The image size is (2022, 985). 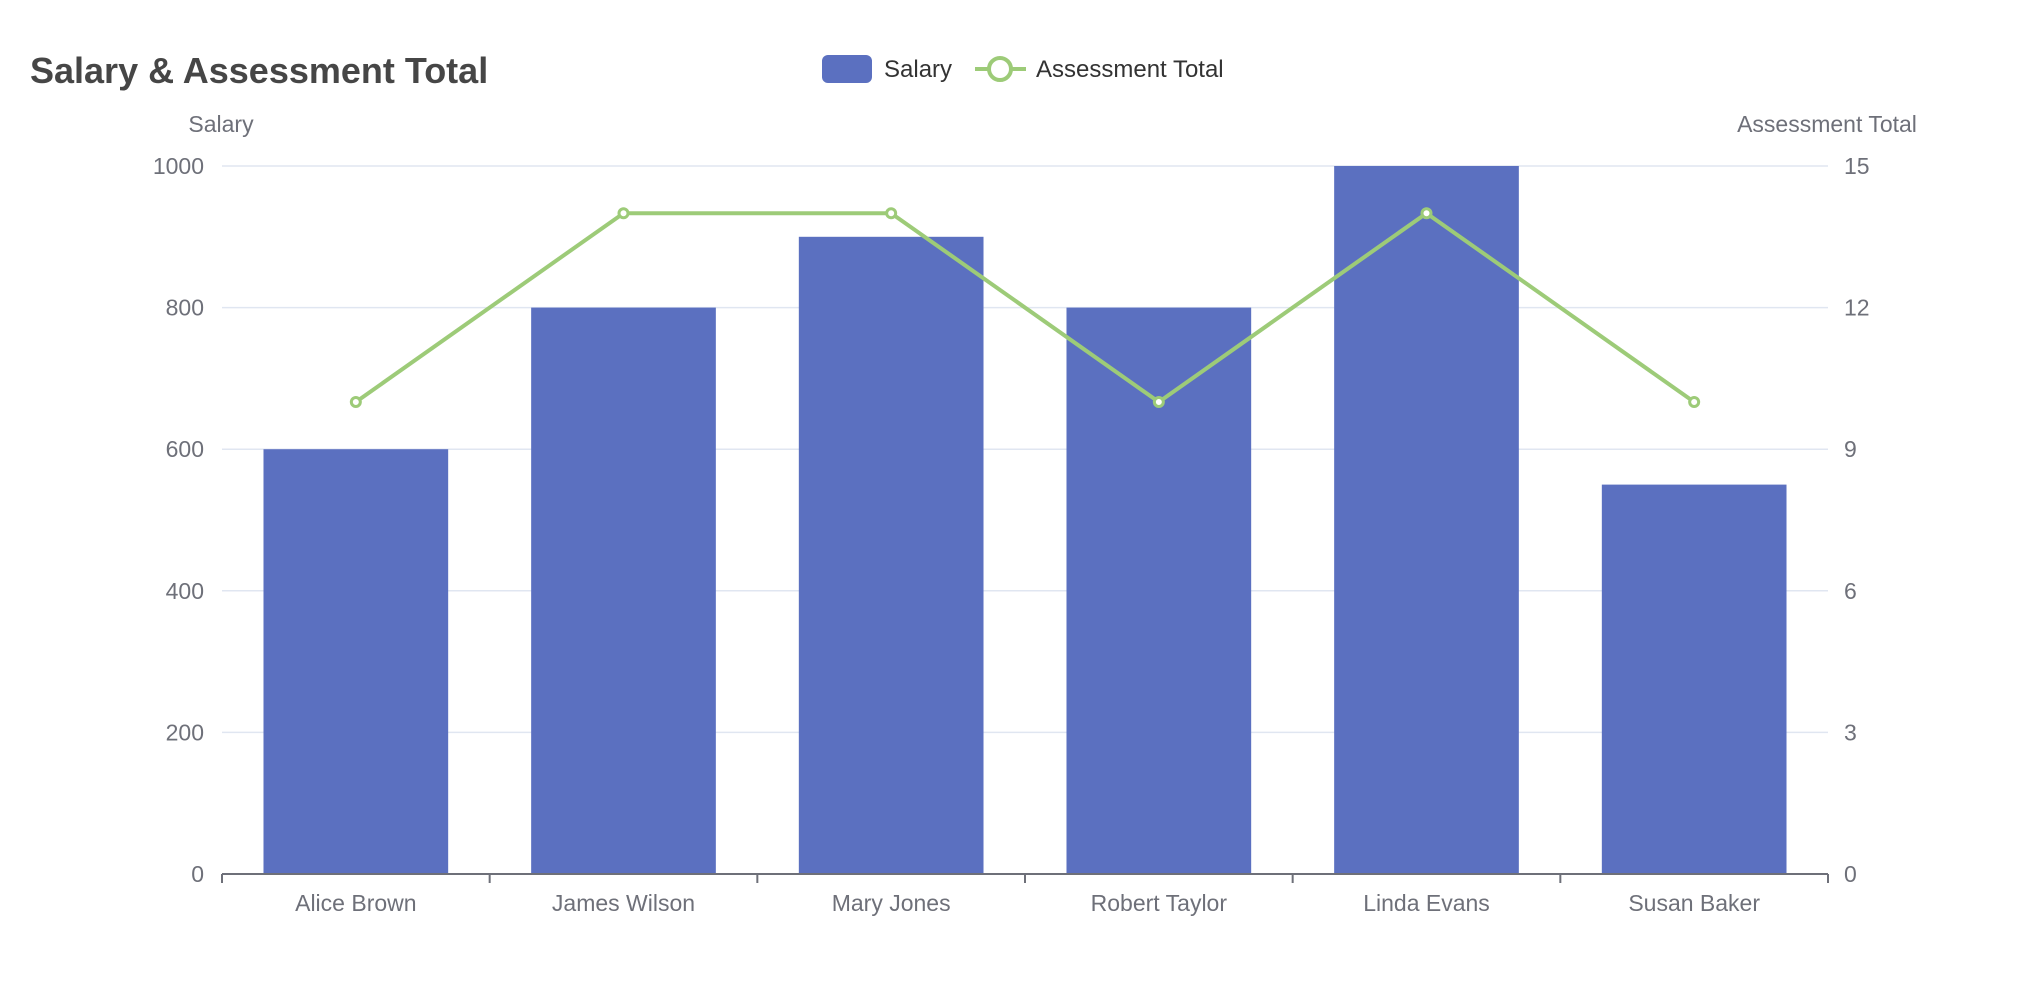 What do you see at coordinates (1159, 903) in the screenshot?
I see `x-tick-label: Robert Taylor` at bounding box center [1159, 903].